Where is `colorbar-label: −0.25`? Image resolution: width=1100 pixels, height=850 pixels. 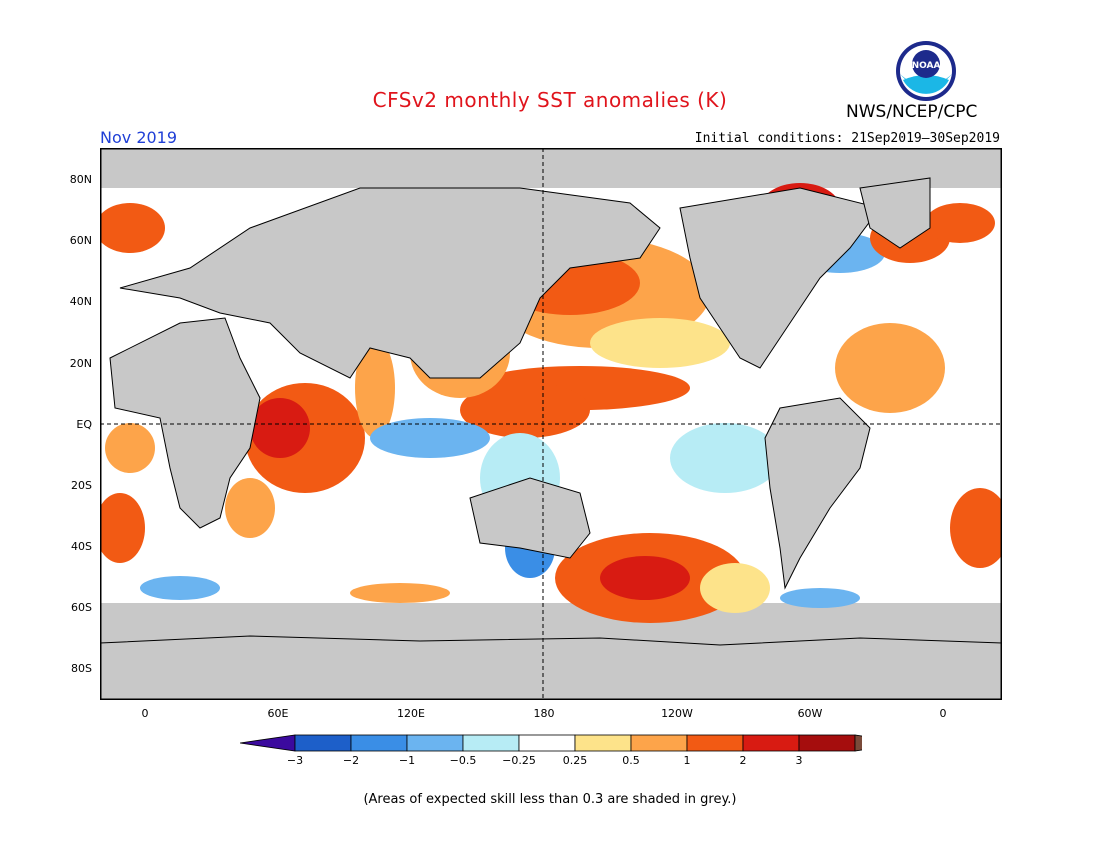
colorbar-label: −0.25 is located at coordinates (519, 760).